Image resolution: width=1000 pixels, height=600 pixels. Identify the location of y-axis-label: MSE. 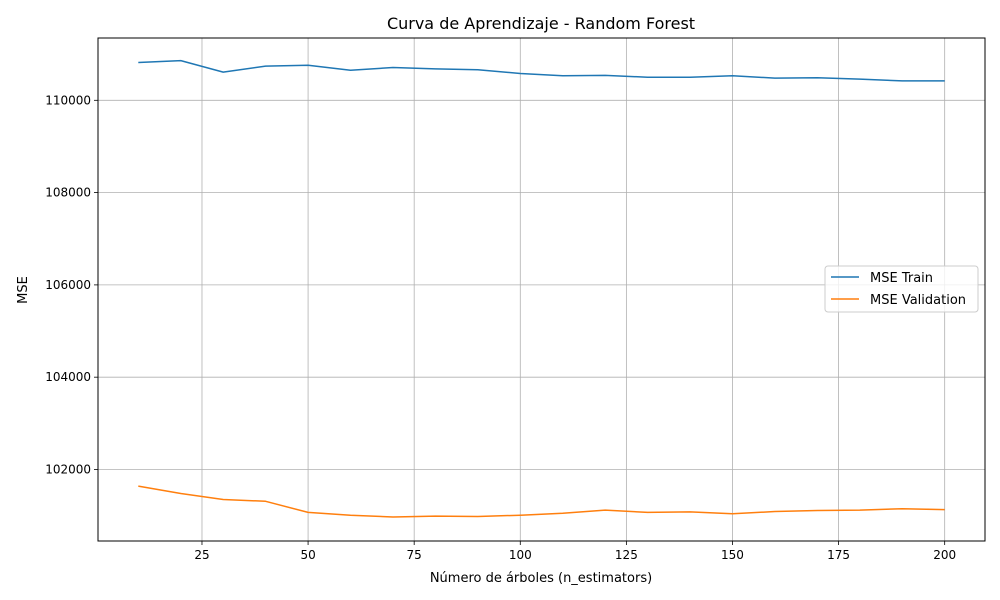
(23, 290).